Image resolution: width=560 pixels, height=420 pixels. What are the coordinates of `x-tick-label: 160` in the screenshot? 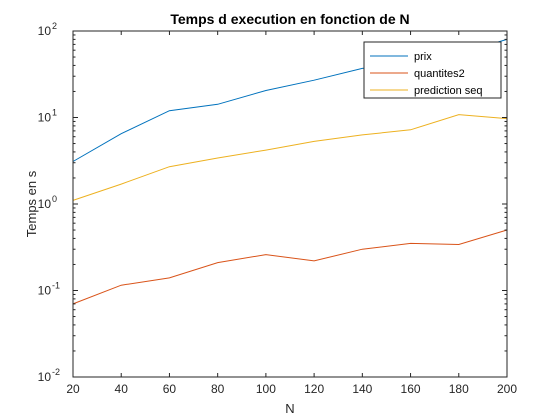 It's located at (411, 389).